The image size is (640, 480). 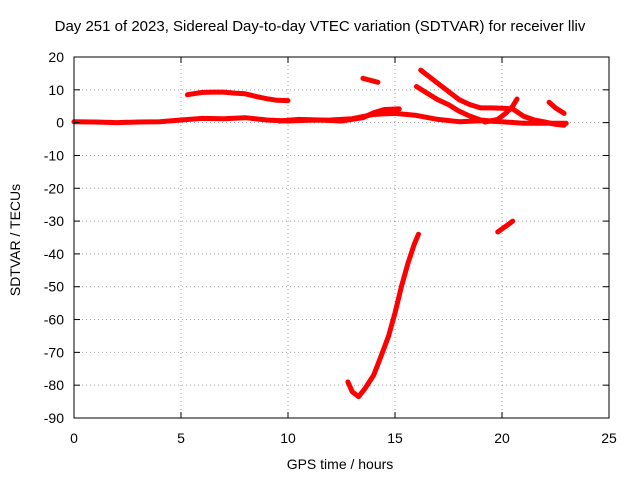 I want to click on x-axis-label: GPS time / hours, so click(x=340, y=464).